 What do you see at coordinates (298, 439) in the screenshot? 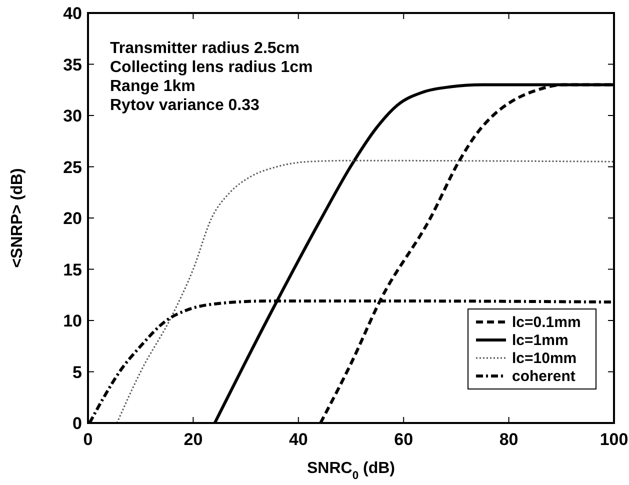
I see `x-tick-label: 40` at bounding box center [298, 439].